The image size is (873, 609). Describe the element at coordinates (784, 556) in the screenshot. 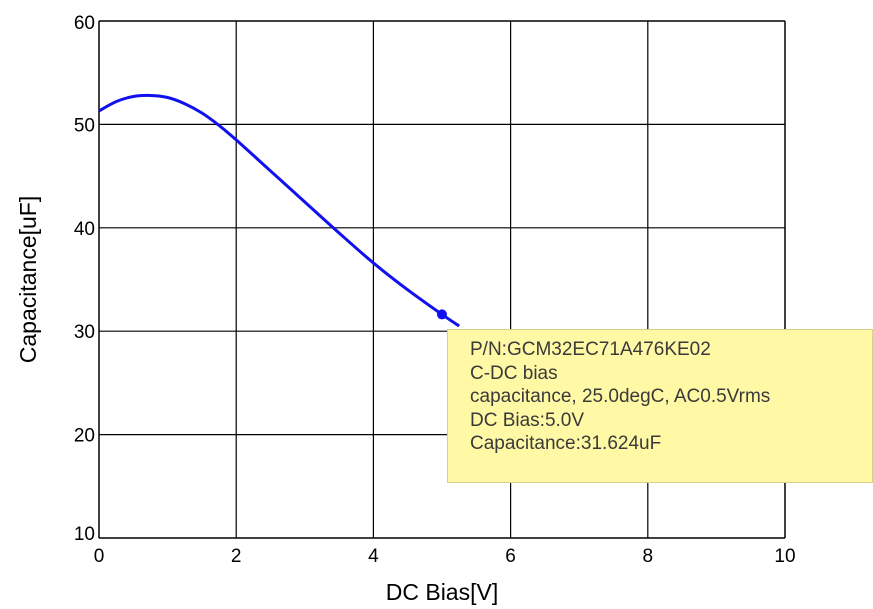

I see `x-tick-label: 10` at that location.